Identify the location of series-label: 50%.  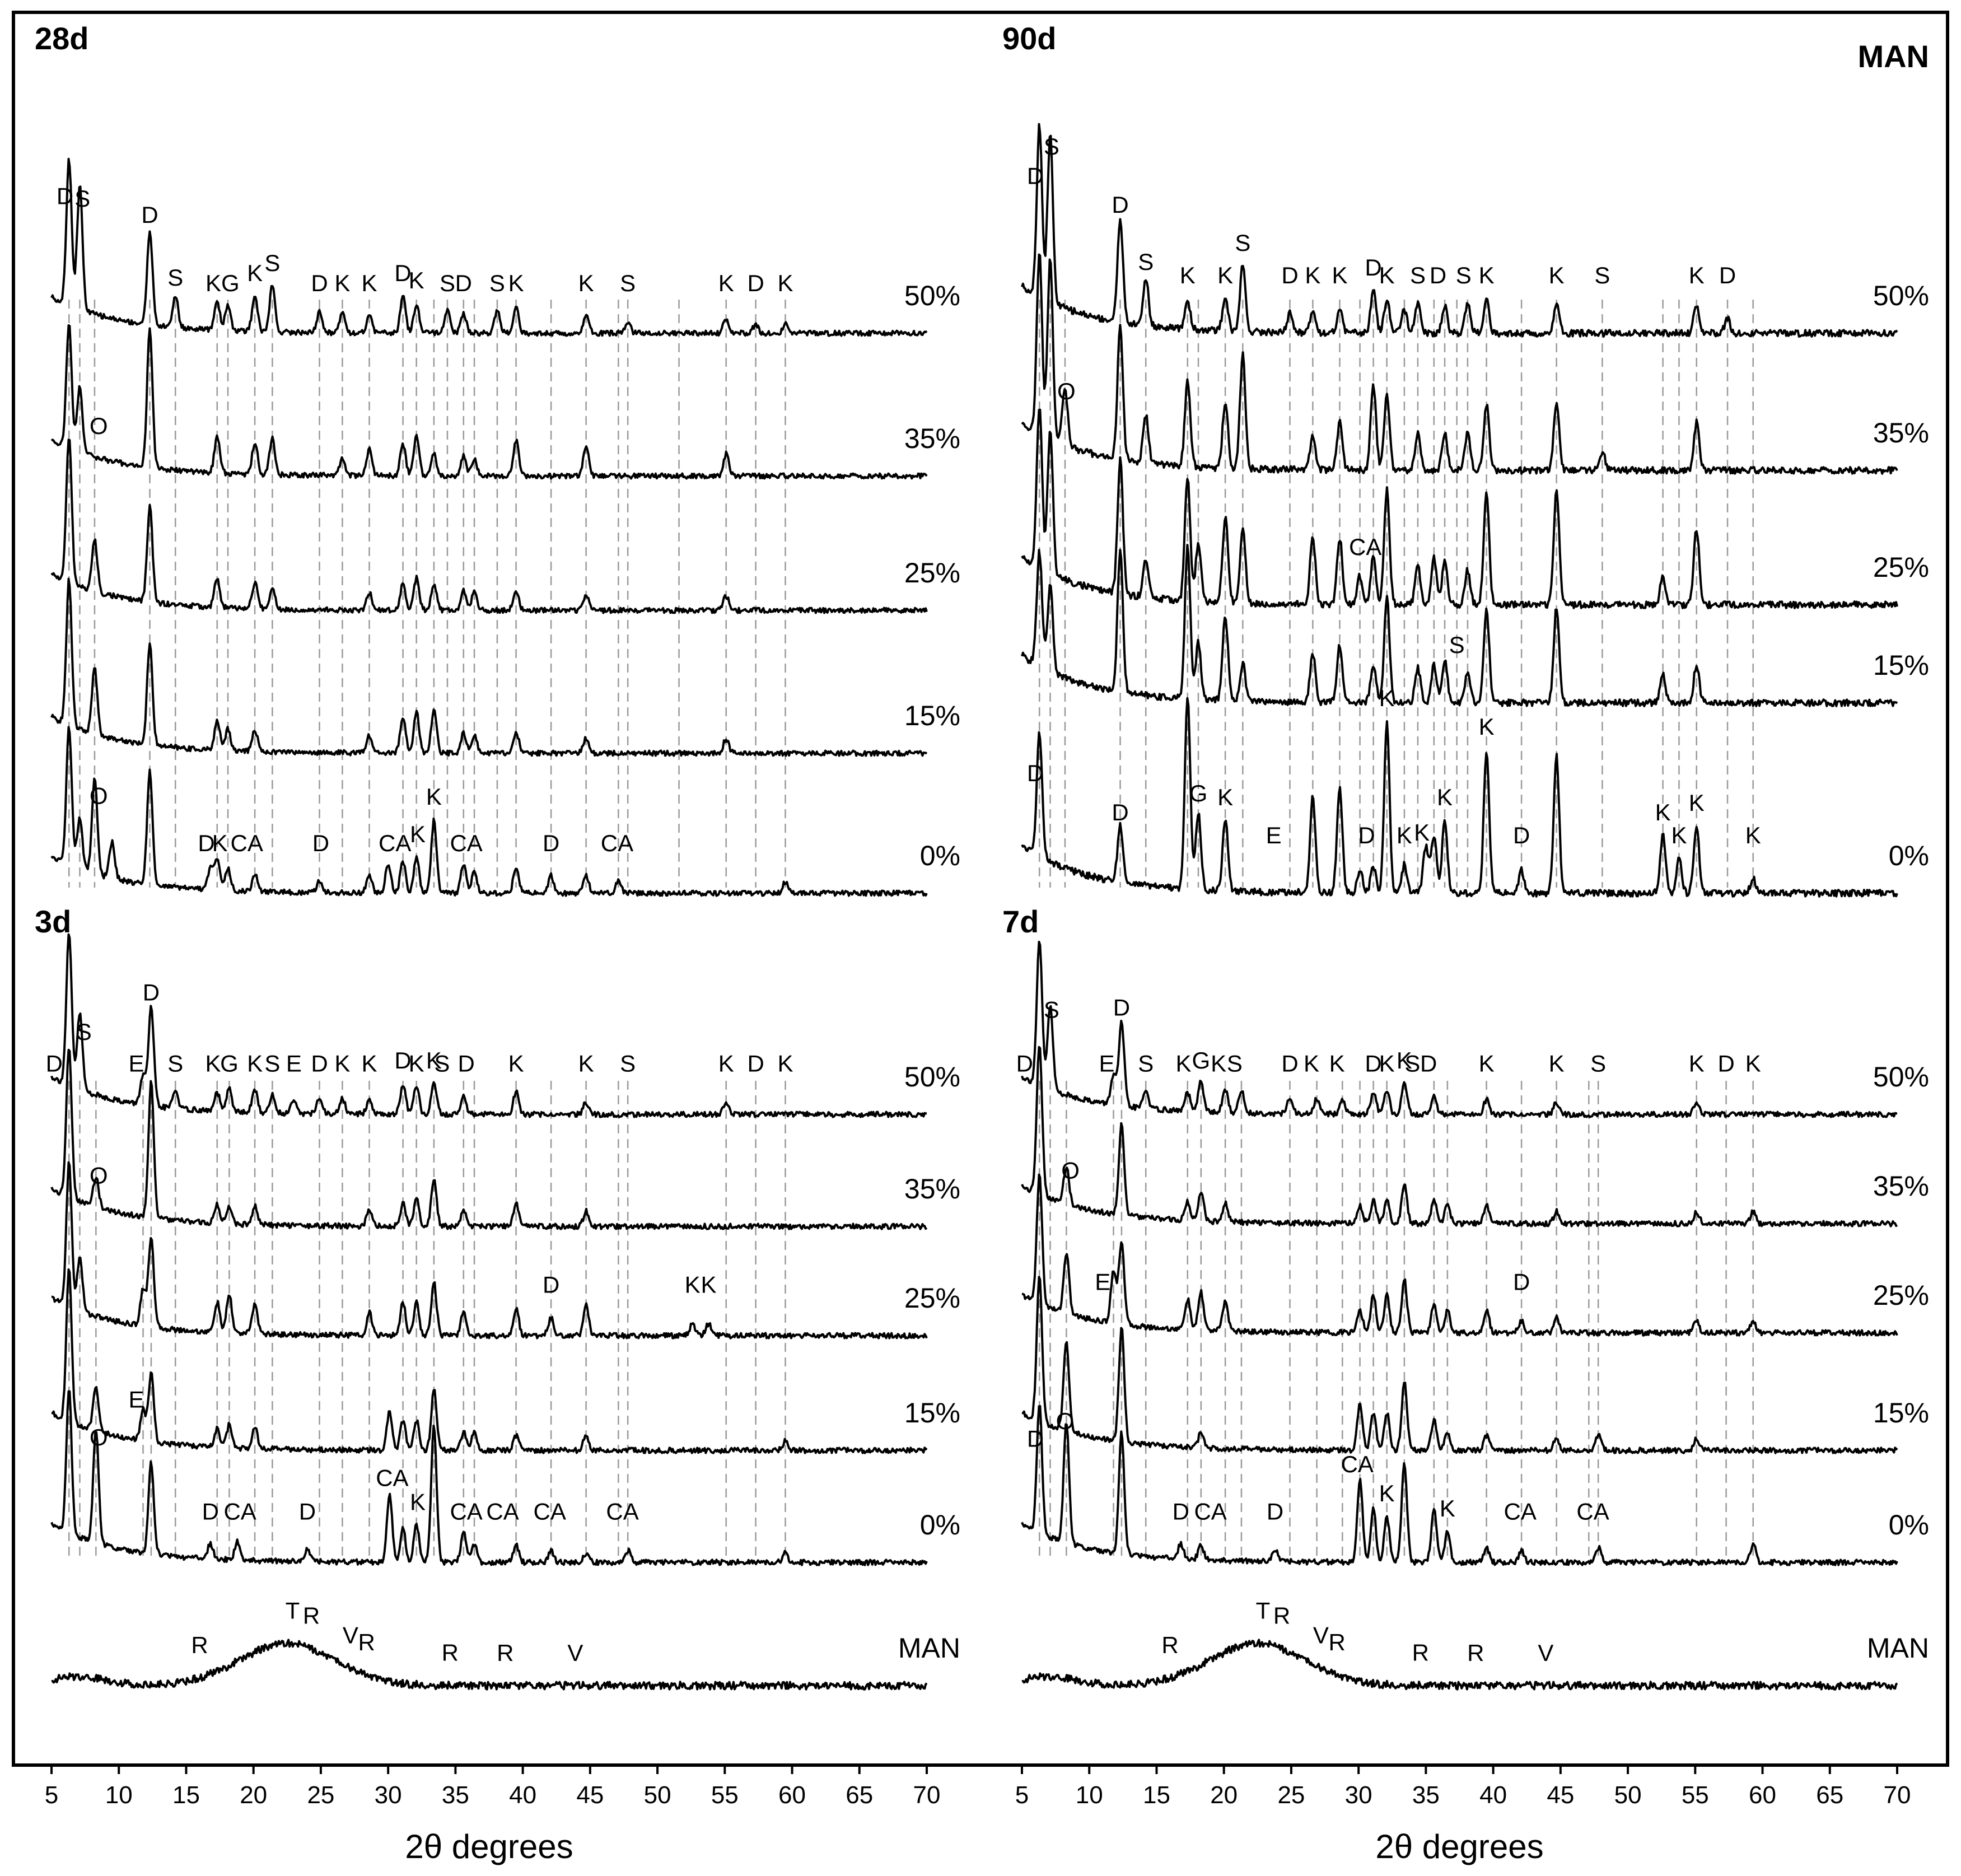
(1901, 1077).